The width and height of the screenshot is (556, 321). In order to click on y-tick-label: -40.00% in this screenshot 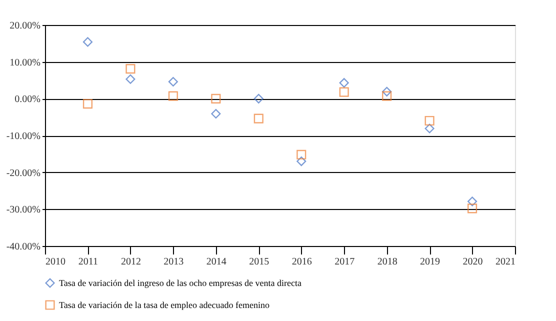, I will do `click(23, 247)`.